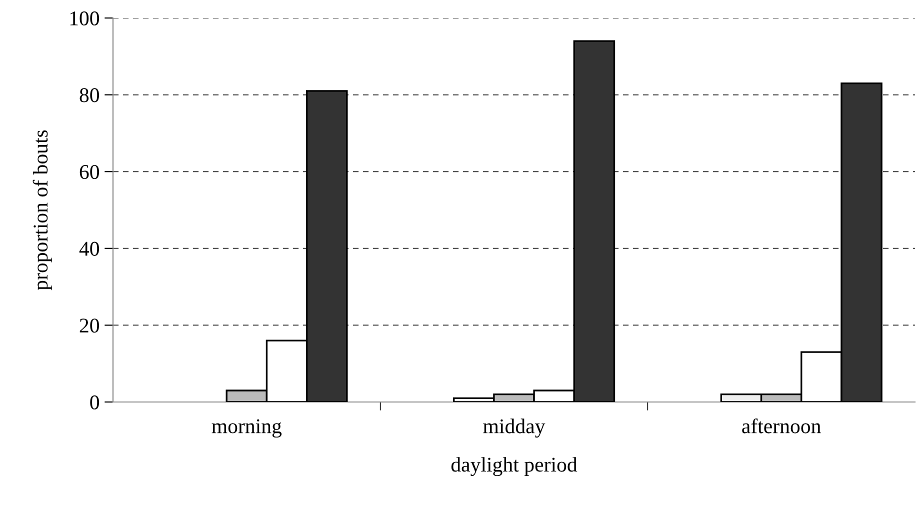  Describe the element at coordinates (85, 18) in the screenshot. I see `y-tick-label: 100` at that location.